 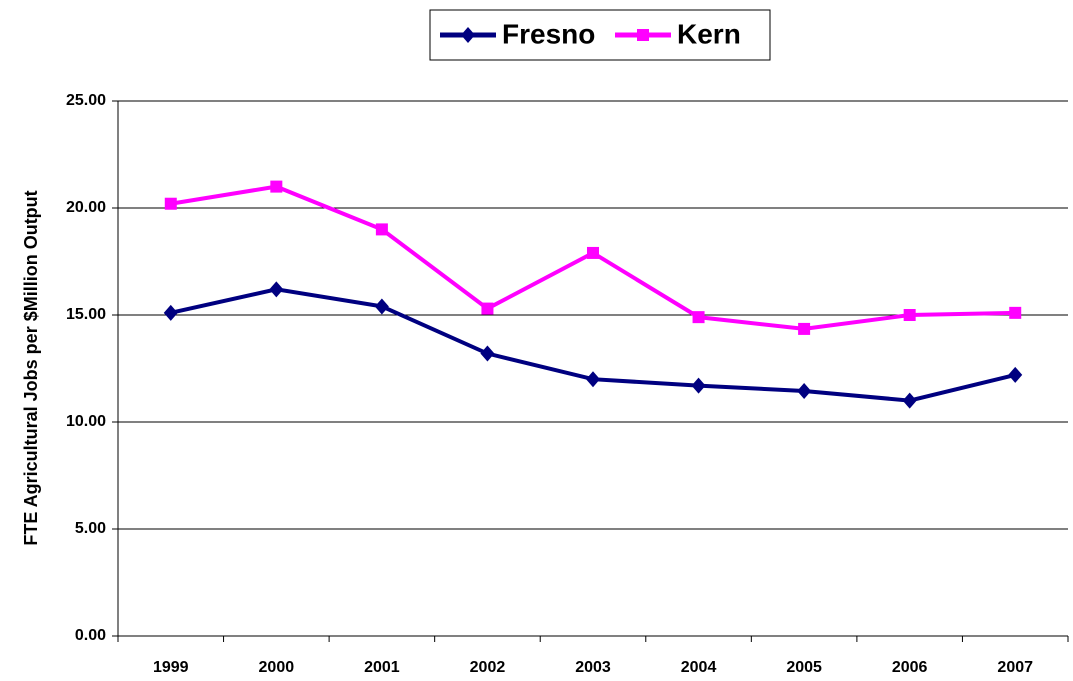 I want to click on y-tick-label: 10.00, so click(x=86, y=421).